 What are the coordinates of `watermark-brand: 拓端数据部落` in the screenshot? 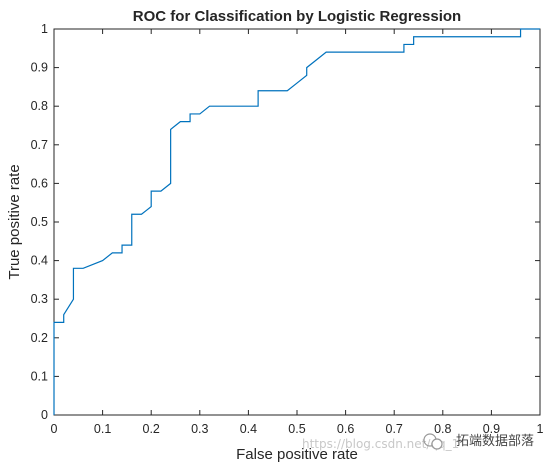 It's located at (495, 441).